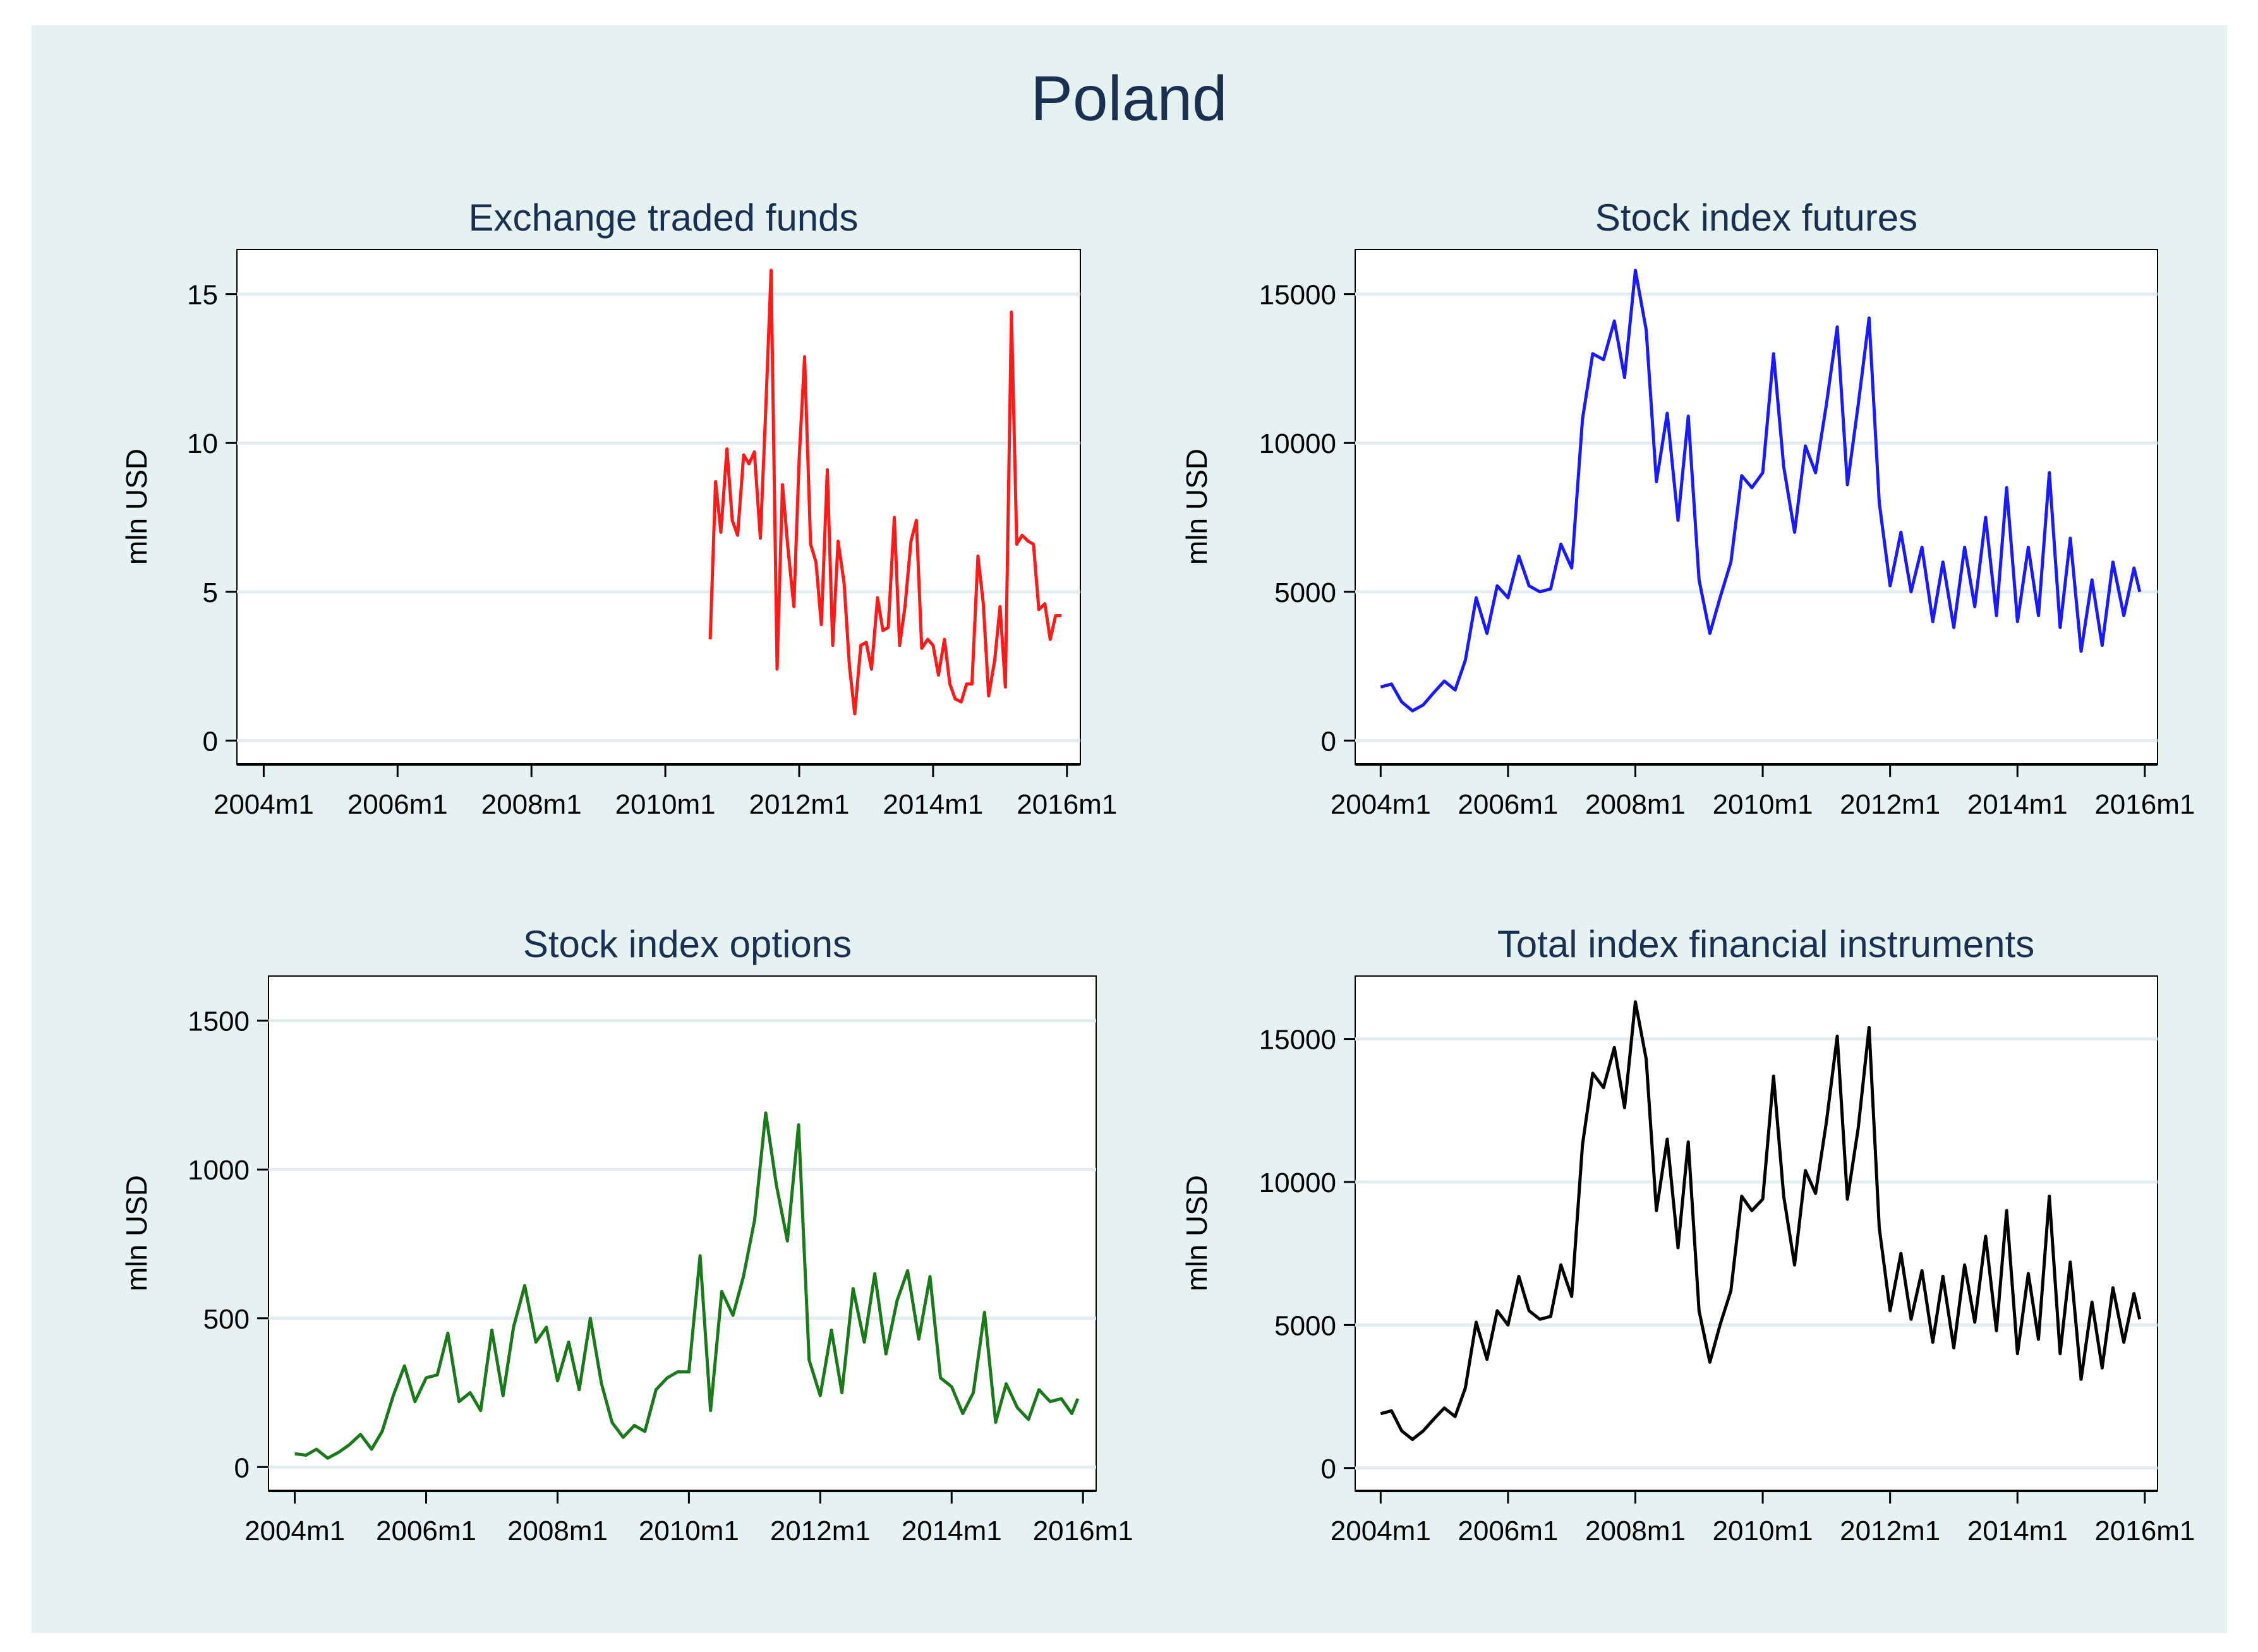  I want to click on y-tick-label: 10, so click(202, 443).